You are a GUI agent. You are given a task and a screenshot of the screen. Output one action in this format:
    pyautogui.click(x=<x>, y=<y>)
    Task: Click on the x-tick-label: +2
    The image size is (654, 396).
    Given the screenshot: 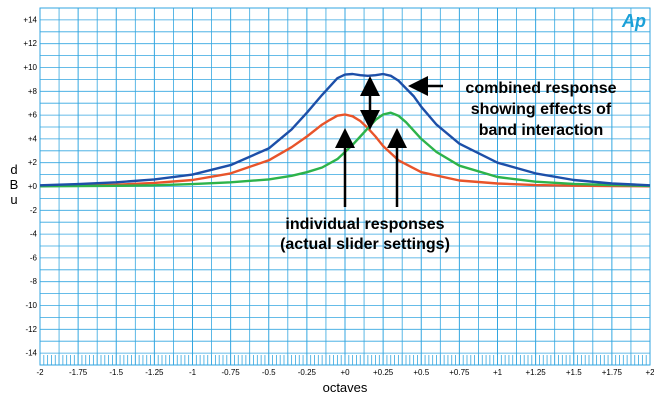 What is the action you would take?
    pyautogui.click(x=649, y=372)
    